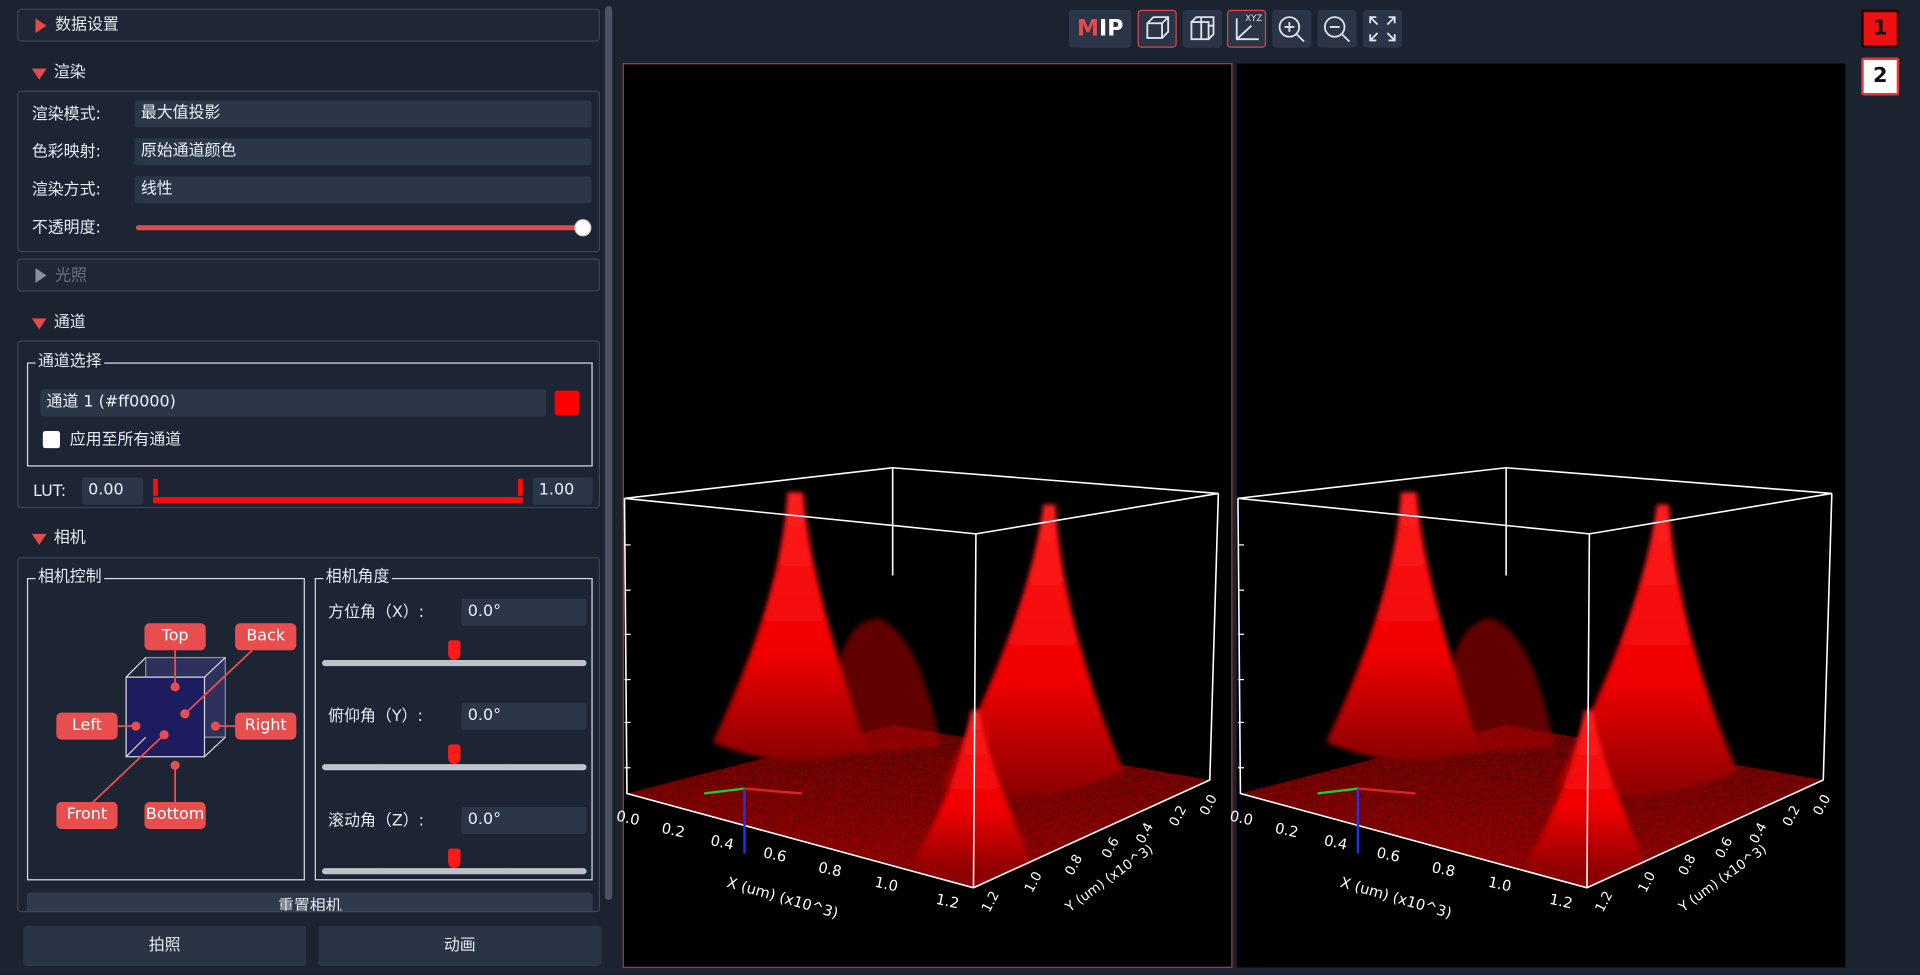  Describe the element at coordinates (266, 637) in the screenshot. I see `view-button: Back` at that location.